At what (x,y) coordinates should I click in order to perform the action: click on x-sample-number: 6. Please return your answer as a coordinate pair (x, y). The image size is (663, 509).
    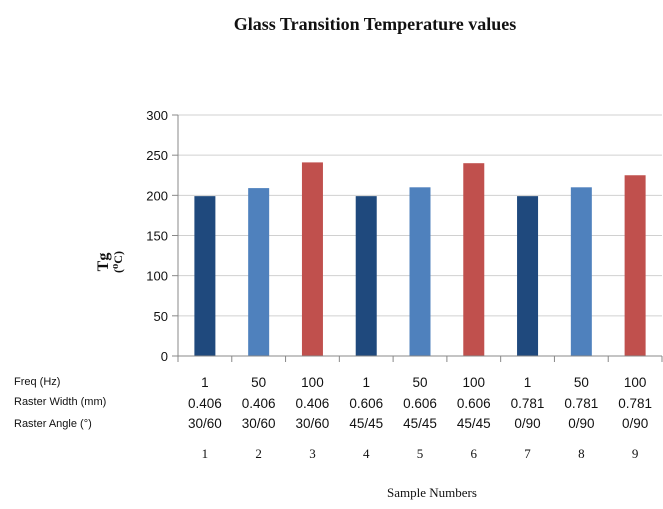
    Looking at the image, I should click on (474, 453).